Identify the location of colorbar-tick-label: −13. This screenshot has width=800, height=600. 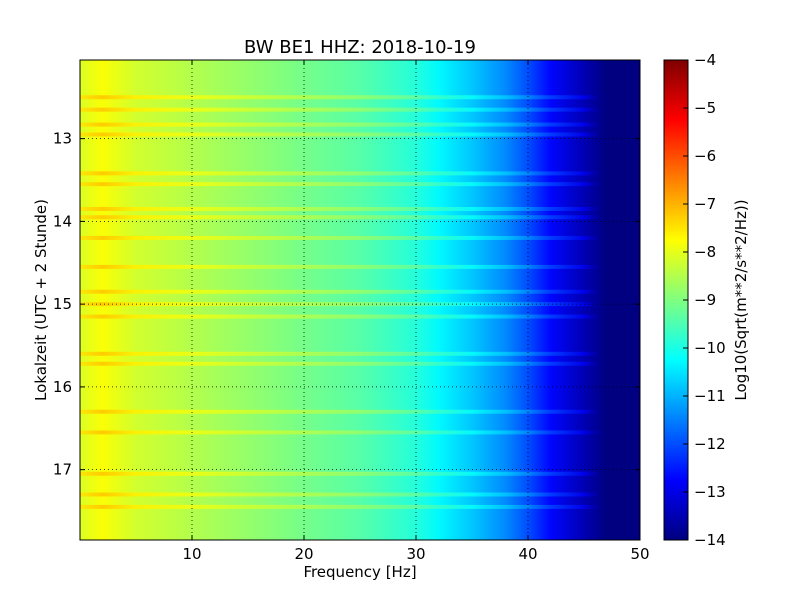
(710, 492).